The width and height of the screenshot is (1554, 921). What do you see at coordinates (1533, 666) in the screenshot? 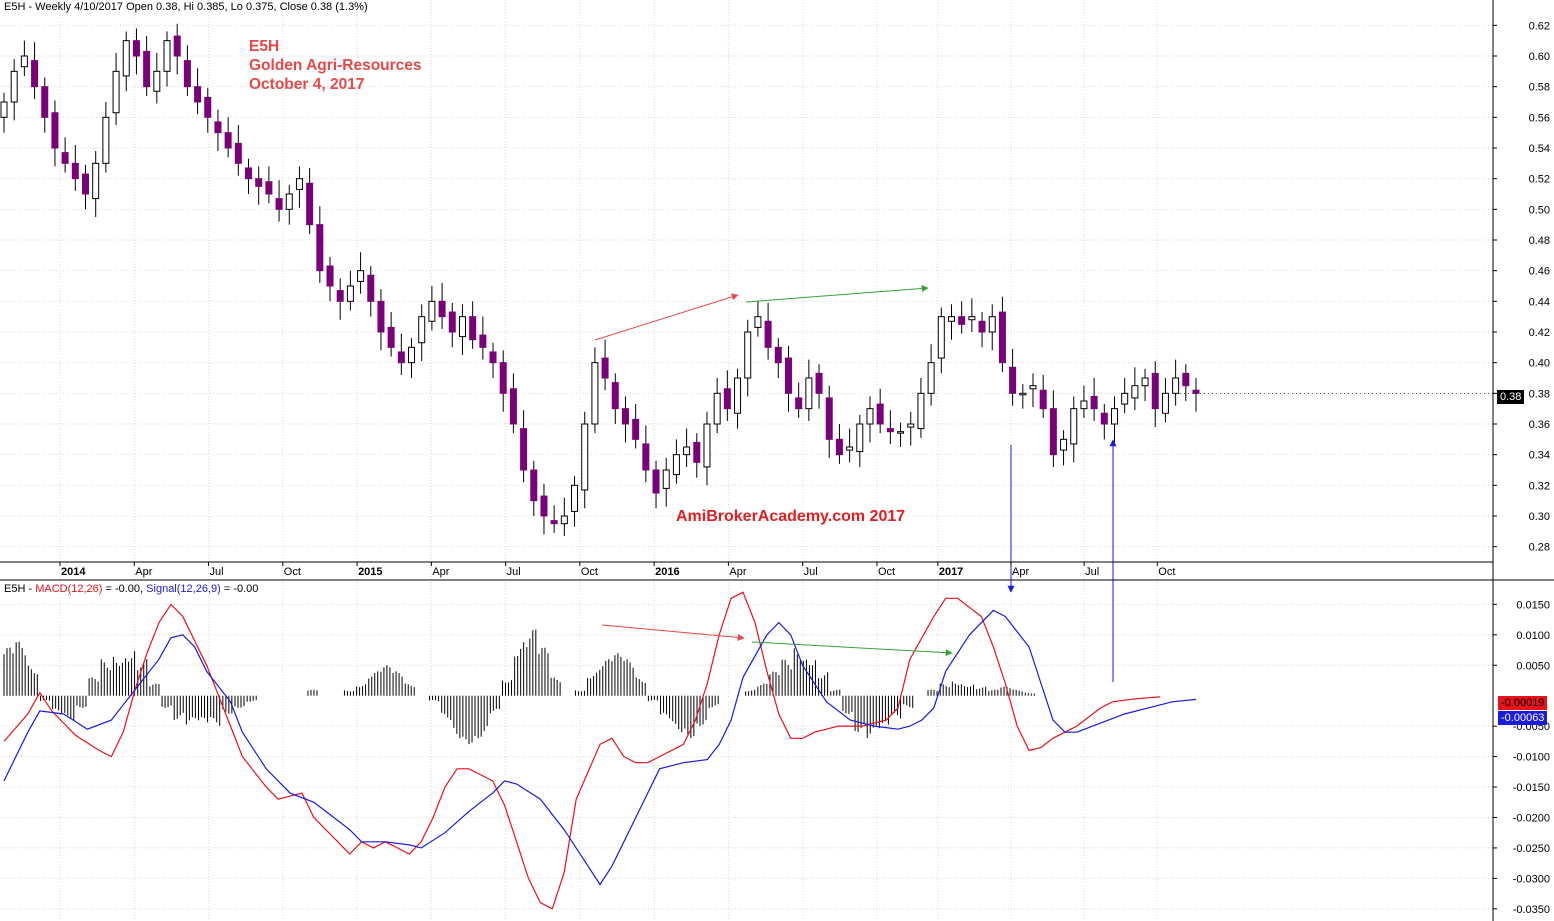
I see `macd-y-tick-label: 0.0050` at bounding box center [1533, 666].